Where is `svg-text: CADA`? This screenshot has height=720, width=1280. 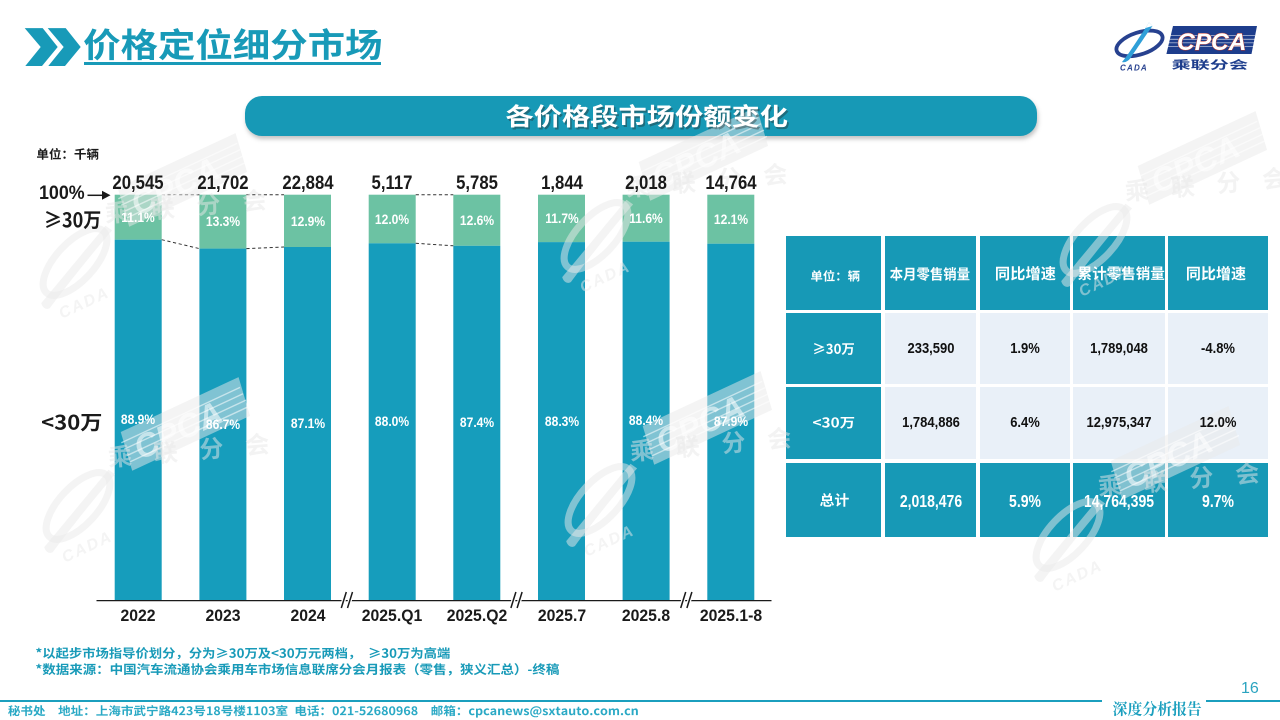 svg-text: CADA is located at coordinates (1134, 68).